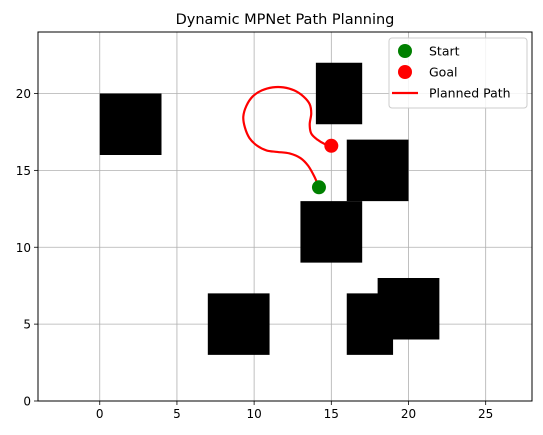 This screenshot has height=435, width=543. I want to click on legend: Start Goal Planned Path, so click(458, 73).